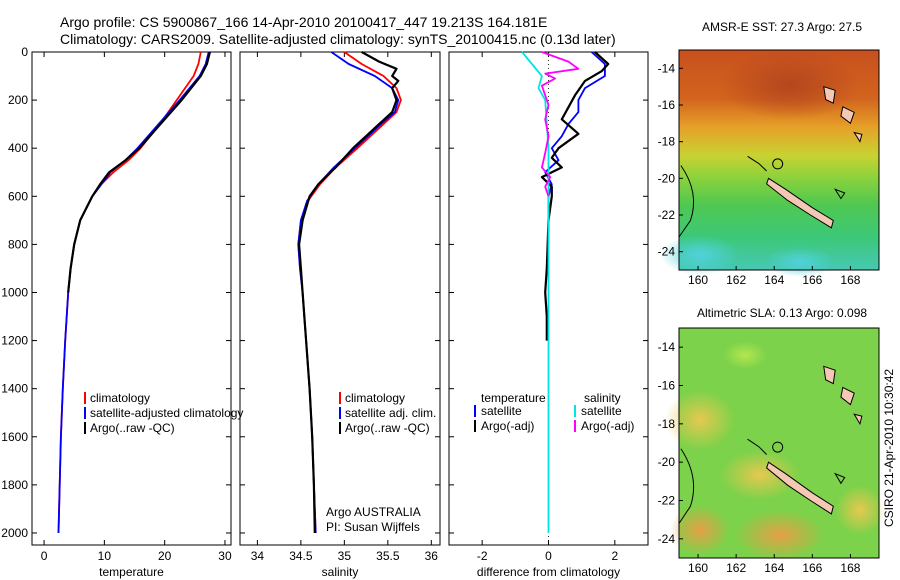  I want to click on x-axis-label: temperature, so click(131, 572).